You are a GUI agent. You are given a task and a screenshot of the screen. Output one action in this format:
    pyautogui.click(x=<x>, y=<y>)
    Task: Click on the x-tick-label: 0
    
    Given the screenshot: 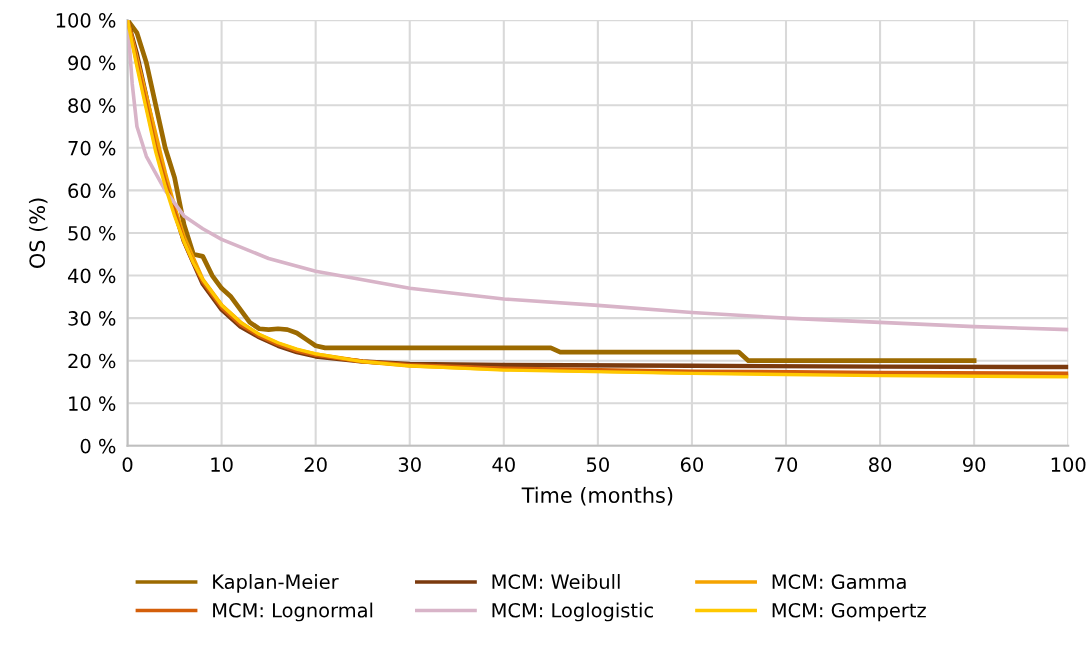 What is the action you would take?
    pyautogui.click(x=127, y=464)
    